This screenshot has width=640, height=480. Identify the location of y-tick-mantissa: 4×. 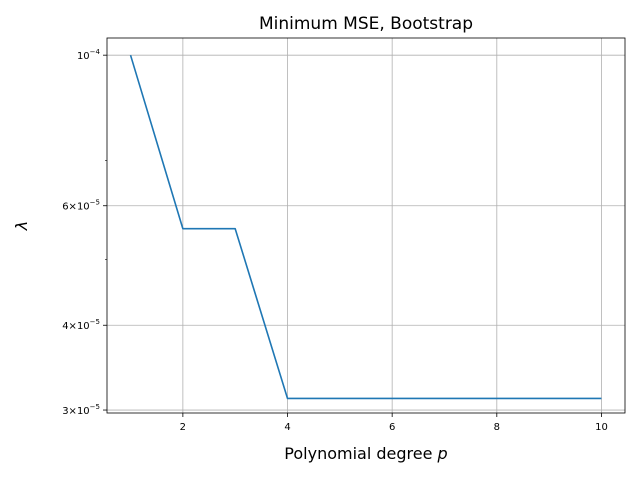
(69, 326).